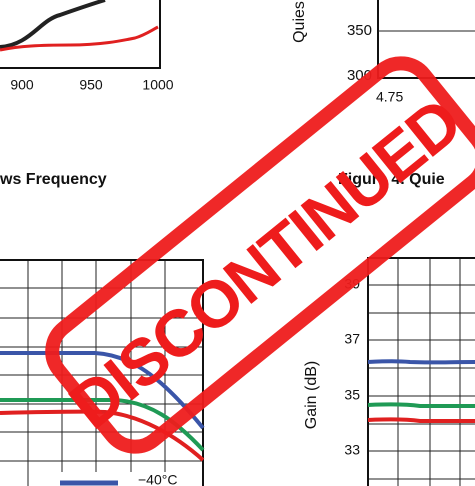 The height and width of the screenshot is (486, 475). I want to click on grid, so click(421, 372).